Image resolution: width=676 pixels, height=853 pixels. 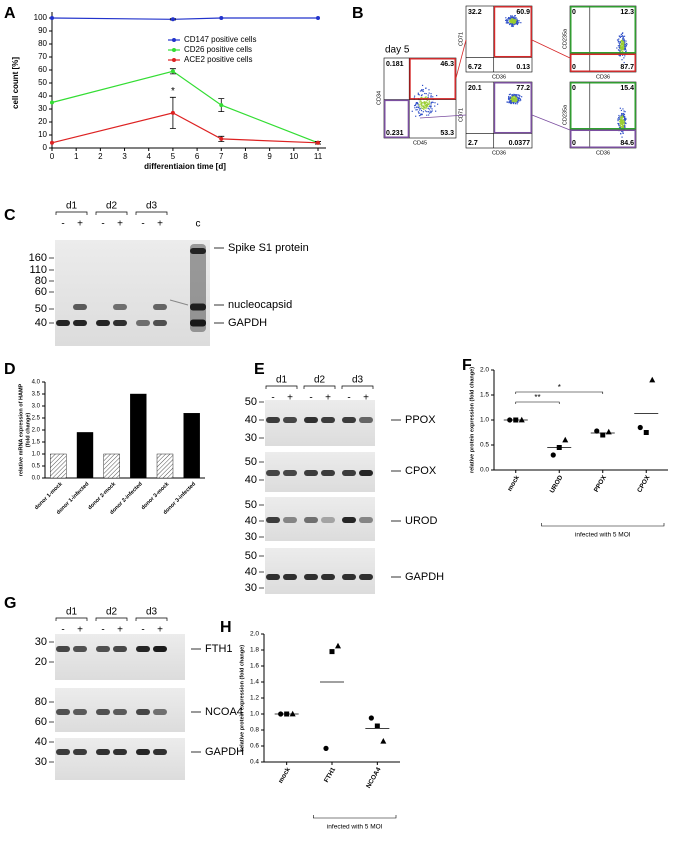 What do you see at coordinates (251, 438) in the screenshot?
I see `marker-label: 30` at bounding box center [251, 438].